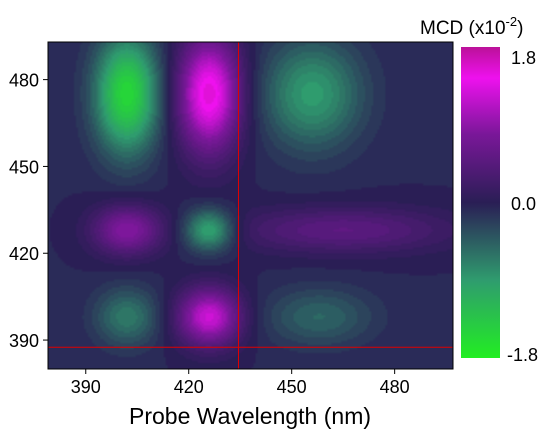  What do you see at coordinates (24, 341) in the screenshot?
I see `y-tick-label: 390` at bounding box center [24, 341].